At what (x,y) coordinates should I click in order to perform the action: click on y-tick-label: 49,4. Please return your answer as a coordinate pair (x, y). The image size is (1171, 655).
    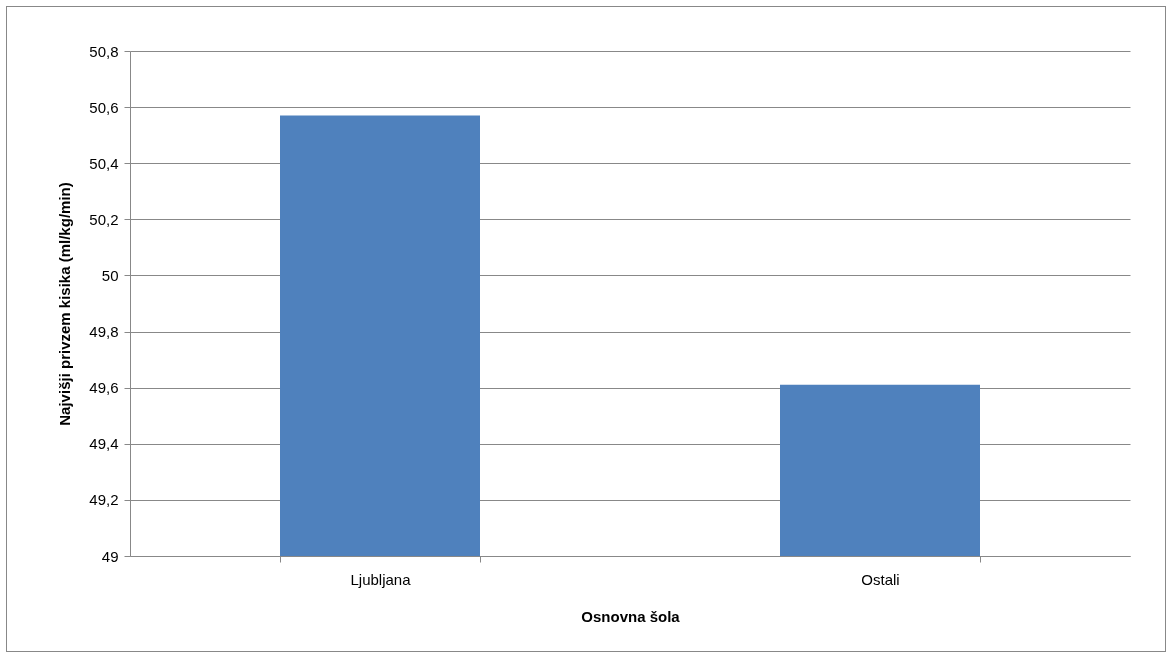
    Looking at the image, I should click on (104, 444).